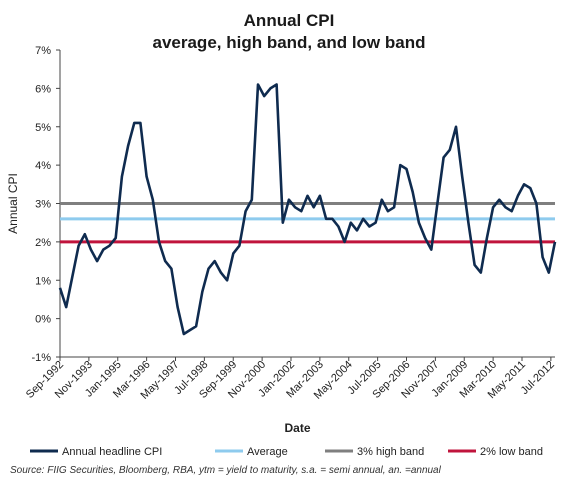 This screenshot has height=488, width=578. I want to click on reference-lines-group, so click(307, 223).